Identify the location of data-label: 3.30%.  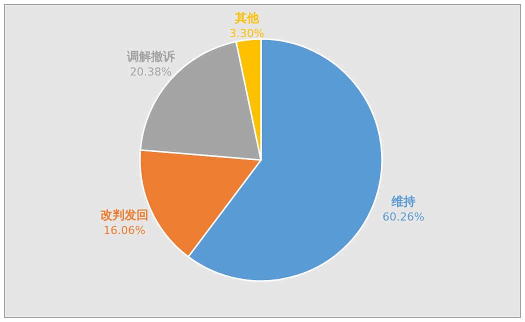
(246, 33).